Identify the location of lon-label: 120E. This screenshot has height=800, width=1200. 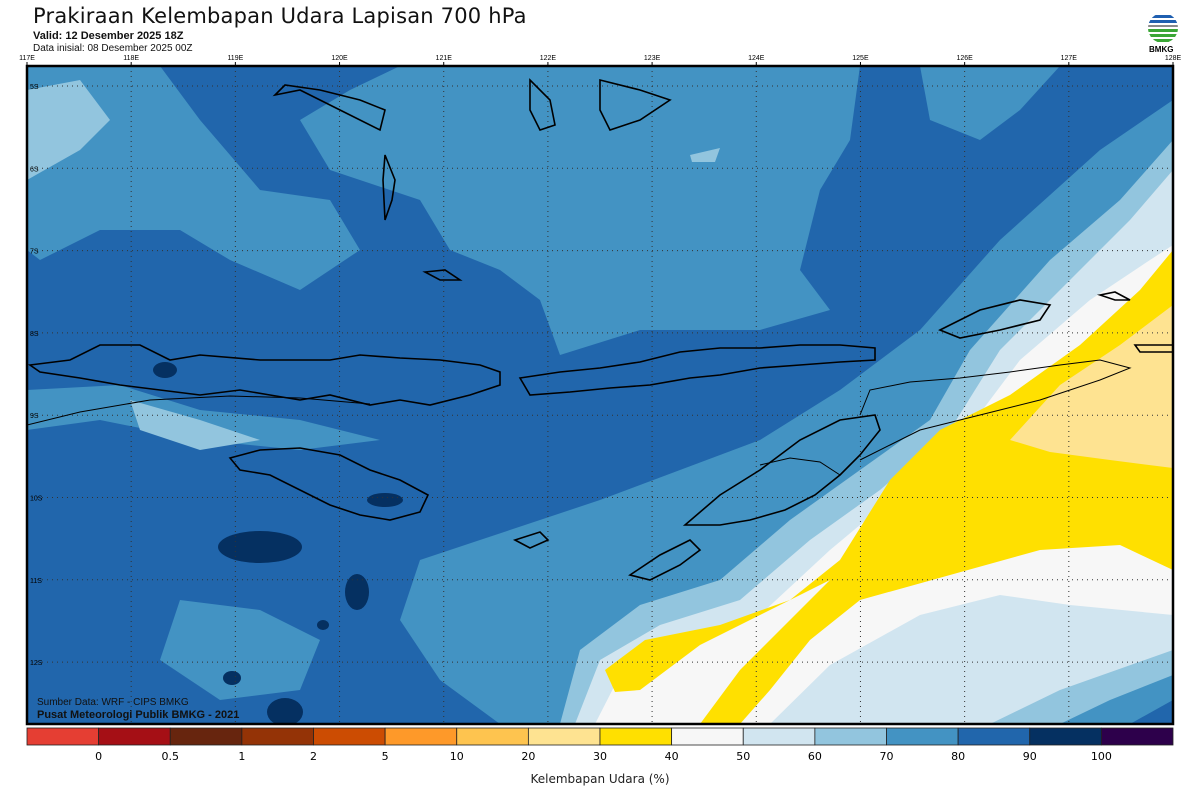
(339, 58).